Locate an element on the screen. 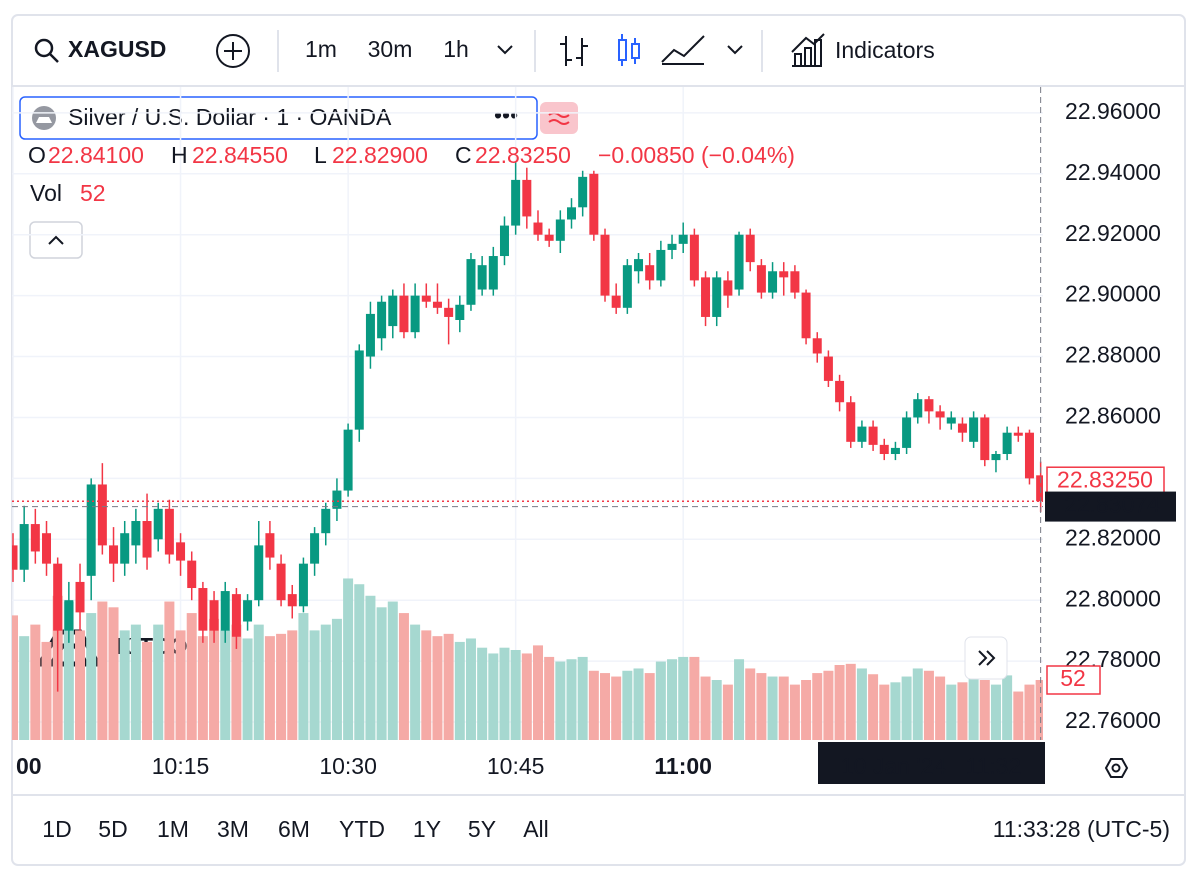 Image resolution: width=1200 pixels, height=873 pixels. crosshair-time-box is located at coordinates (931, 763).